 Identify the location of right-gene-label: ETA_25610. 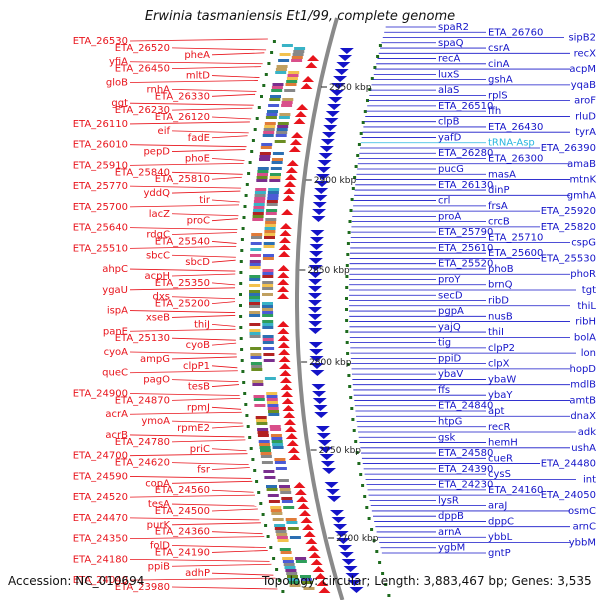
(465, 248).